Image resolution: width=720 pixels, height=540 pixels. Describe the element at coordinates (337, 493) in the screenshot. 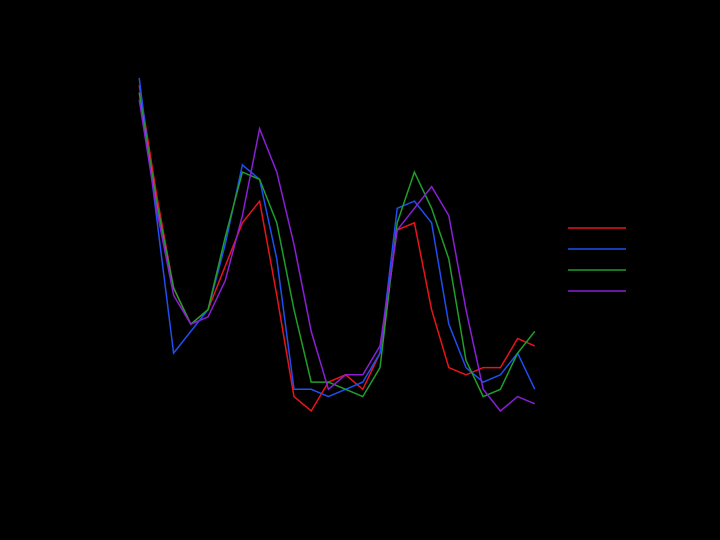

I see `x-axis-label: Time (sec)` at that location.